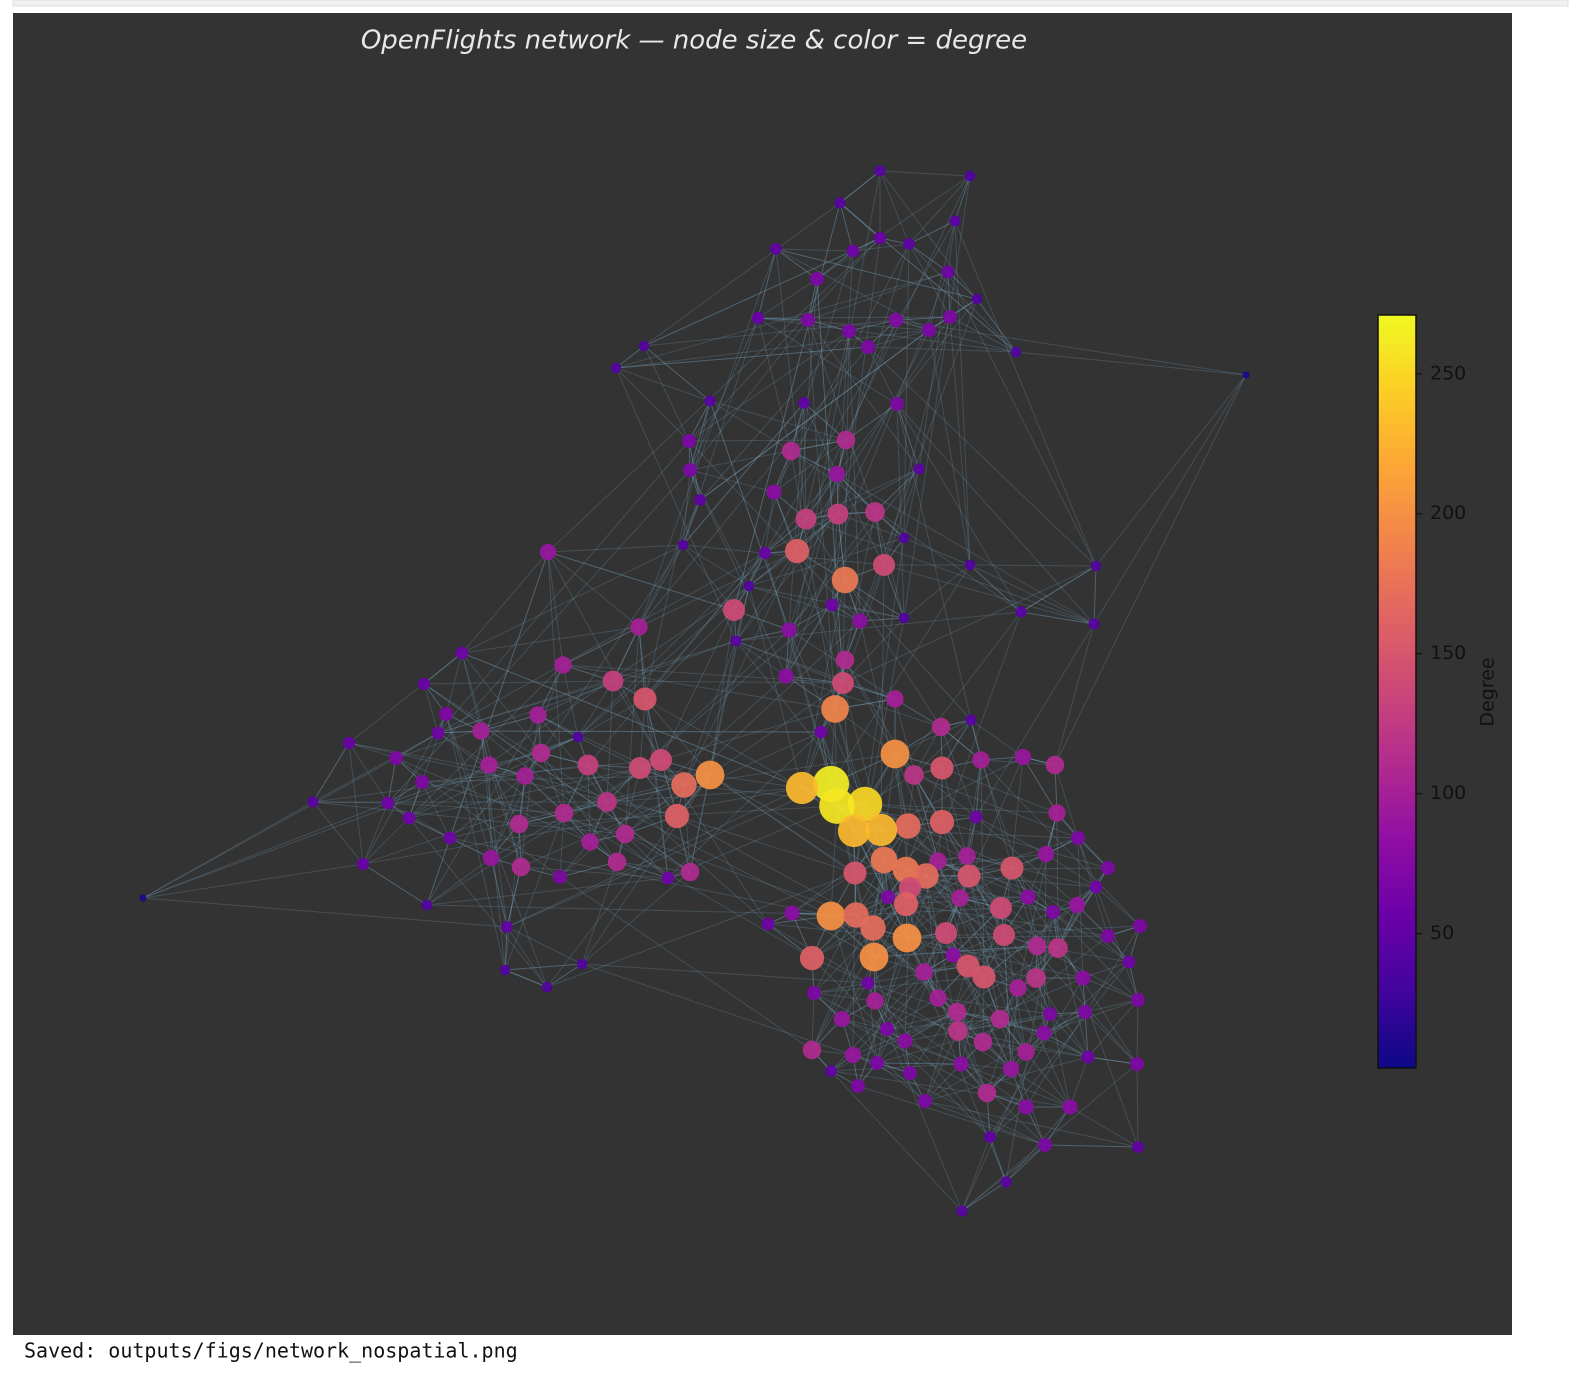 The height and width of the screenshot is (1382, 1584). Describe the element at coordinates (1448, 653) in the screenshot. I see `colorbar-tick-label: 150` at that location.